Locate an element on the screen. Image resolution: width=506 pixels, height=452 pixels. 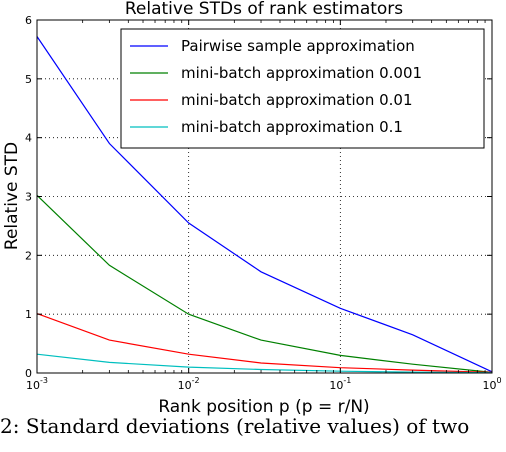
legend-label: Pairwise sample approximation is located at coordinates (298, 46).